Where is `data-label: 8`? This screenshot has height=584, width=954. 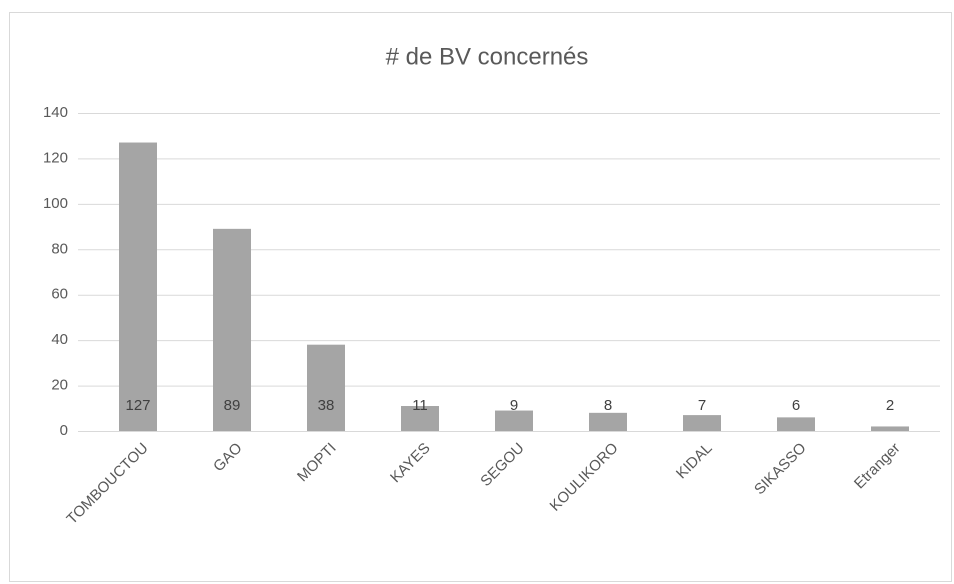 data-label: 8 is located at coordinates (608, 405).